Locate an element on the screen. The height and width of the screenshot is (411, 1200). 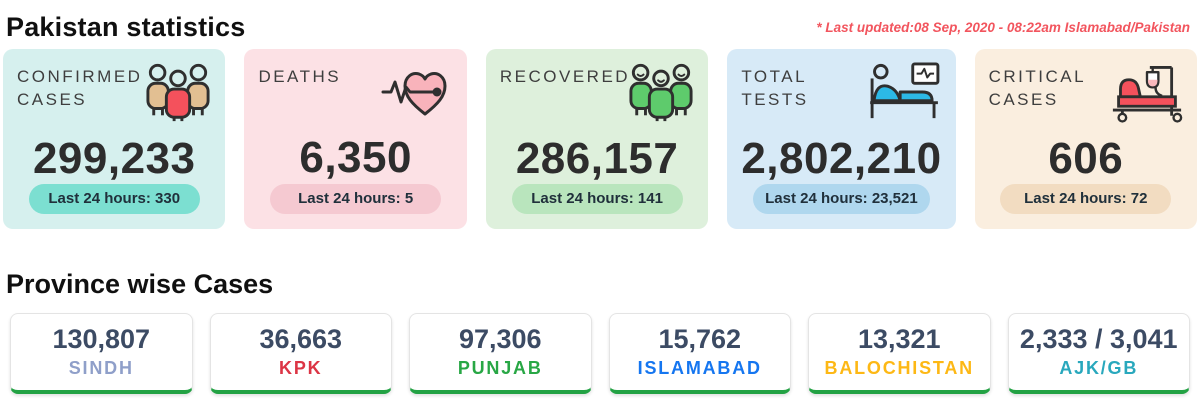
heartbeat-icon is located at coordinates (417, 93).